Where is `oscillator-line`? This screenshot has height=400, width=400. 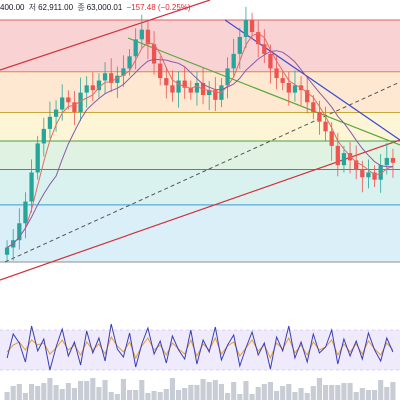 oscillator-line is located at coordinates (200, 347).